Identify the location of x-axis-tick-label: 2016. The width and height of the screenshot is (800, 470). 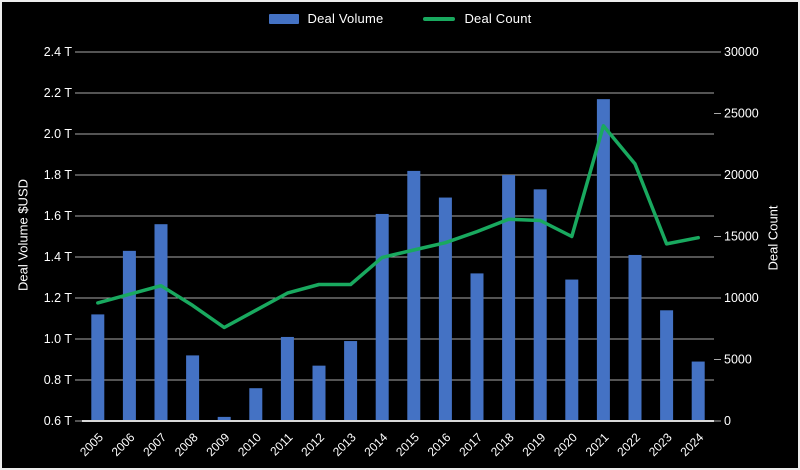
(439, 444).